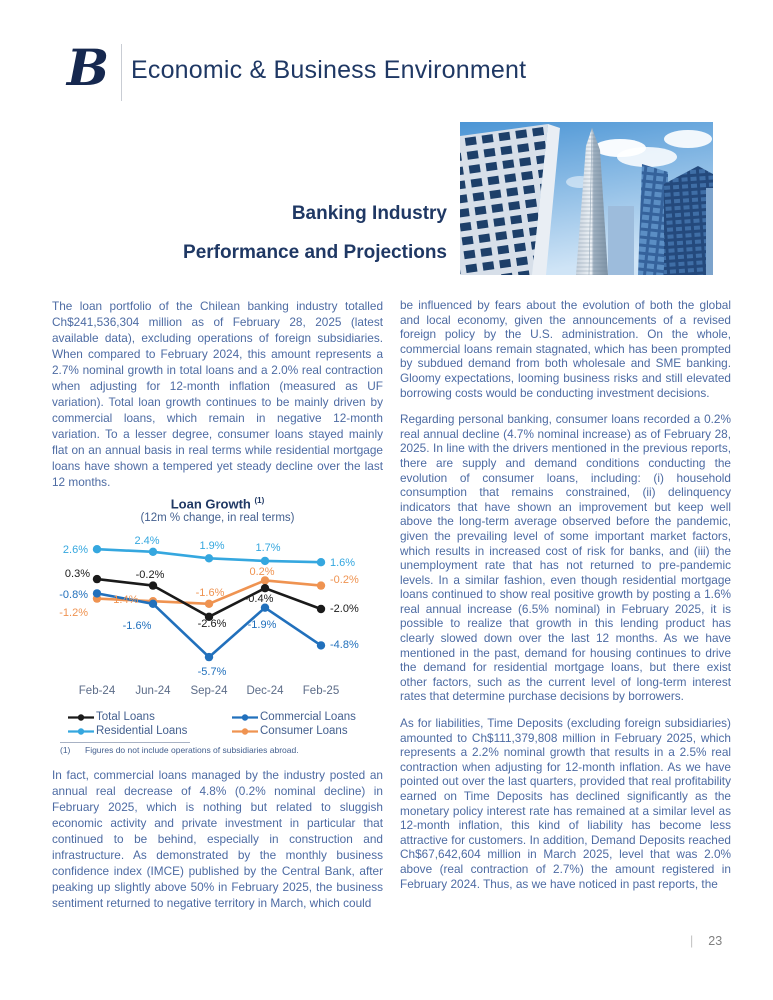 This screenshot has height=1000, width=773. What do you see at coordinates (212, 624) in the screenshot?
I see `svg-text: -2.6%` at bounding box center [212, 624].